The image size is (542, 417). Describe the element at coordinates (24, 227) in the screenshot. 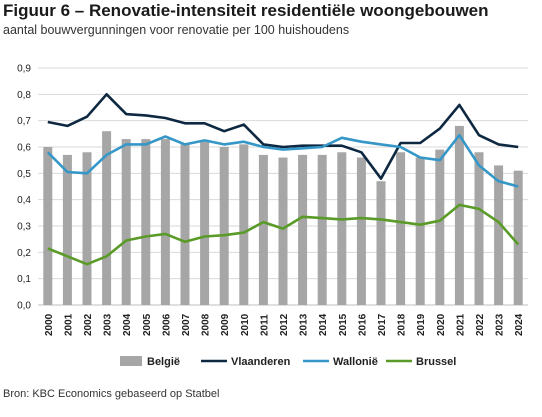

I see `y-tick-label: 0,3` at that location.